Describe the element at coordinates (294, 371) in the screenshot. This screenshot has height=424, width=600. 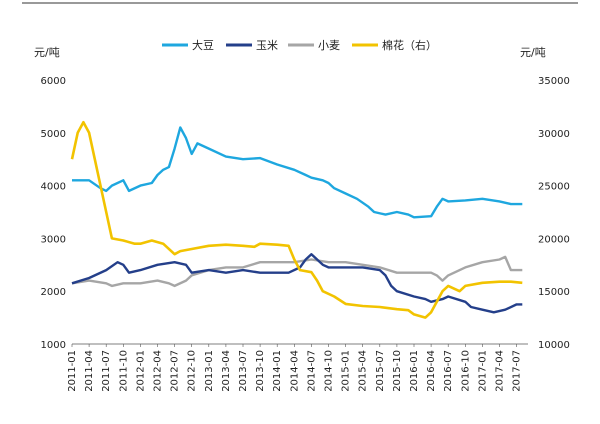
I see `x-tick-2014-04: 2014-04` at that location.